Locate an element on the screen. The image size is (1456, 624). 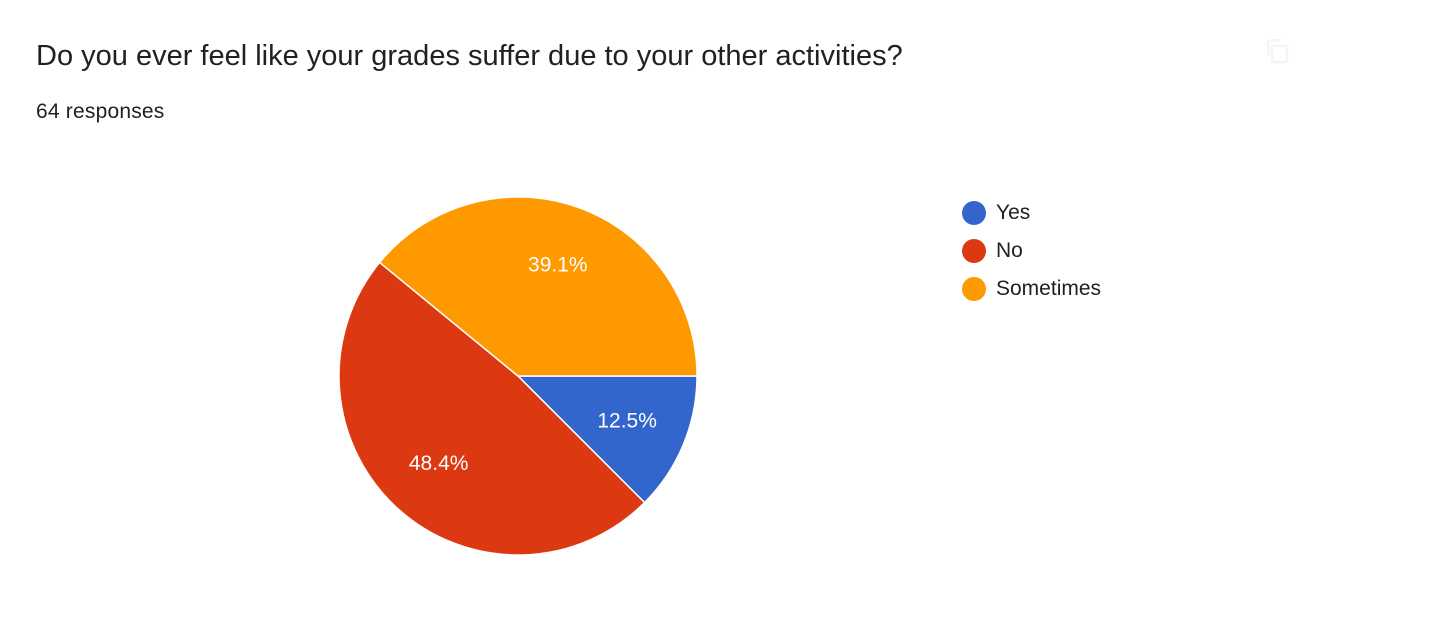
pie-labels: 12.5% 48.4% 39.1% is located at coordinates (533, 364).